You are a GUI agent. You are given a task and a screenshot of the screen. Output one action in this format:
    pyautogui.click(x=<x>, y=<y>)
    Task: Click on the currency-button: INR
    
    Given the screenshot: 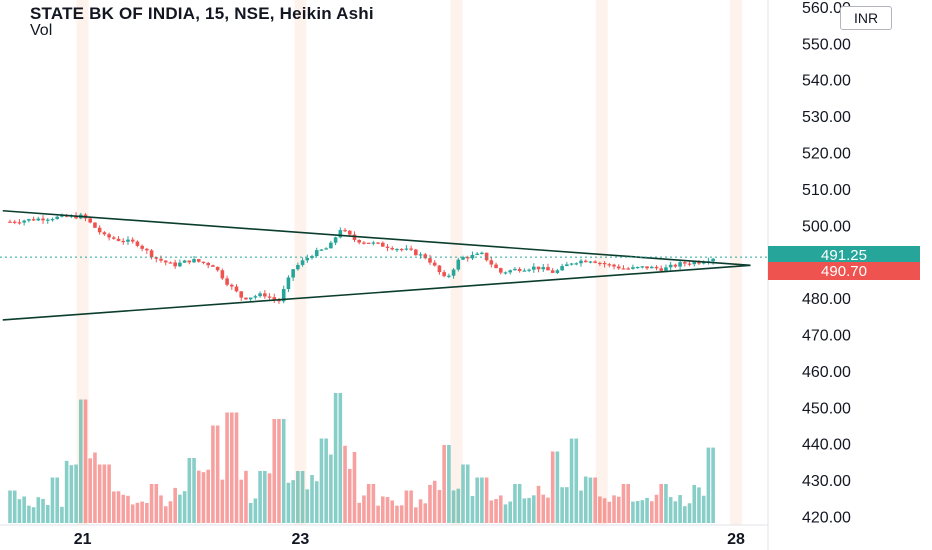 What is the action you would take?
    pyautogui.click(x=866, y=18)
    